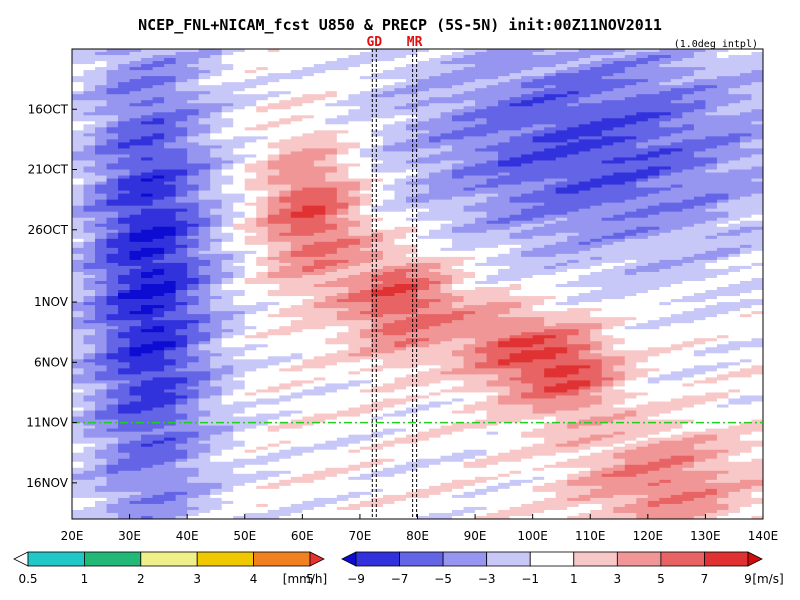  Describe the element at coordinates (487, 579) in the screenshot. I see `colorbar-level: −3` at that location.